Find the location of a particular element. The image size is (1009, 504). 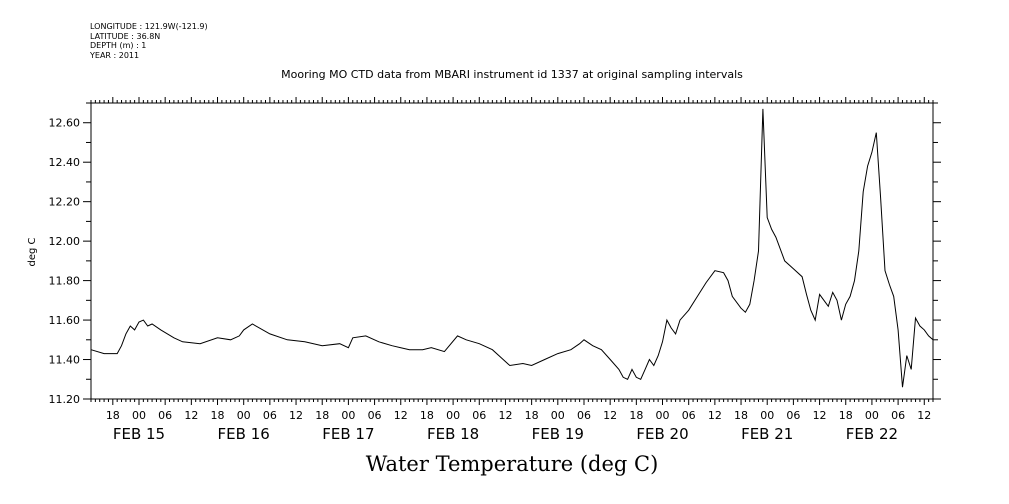

y-tick-labels: 11.20 11.40 11.60 11.80 12.00 12.20 12.40 12.60 is located at coordinates (65, 261).